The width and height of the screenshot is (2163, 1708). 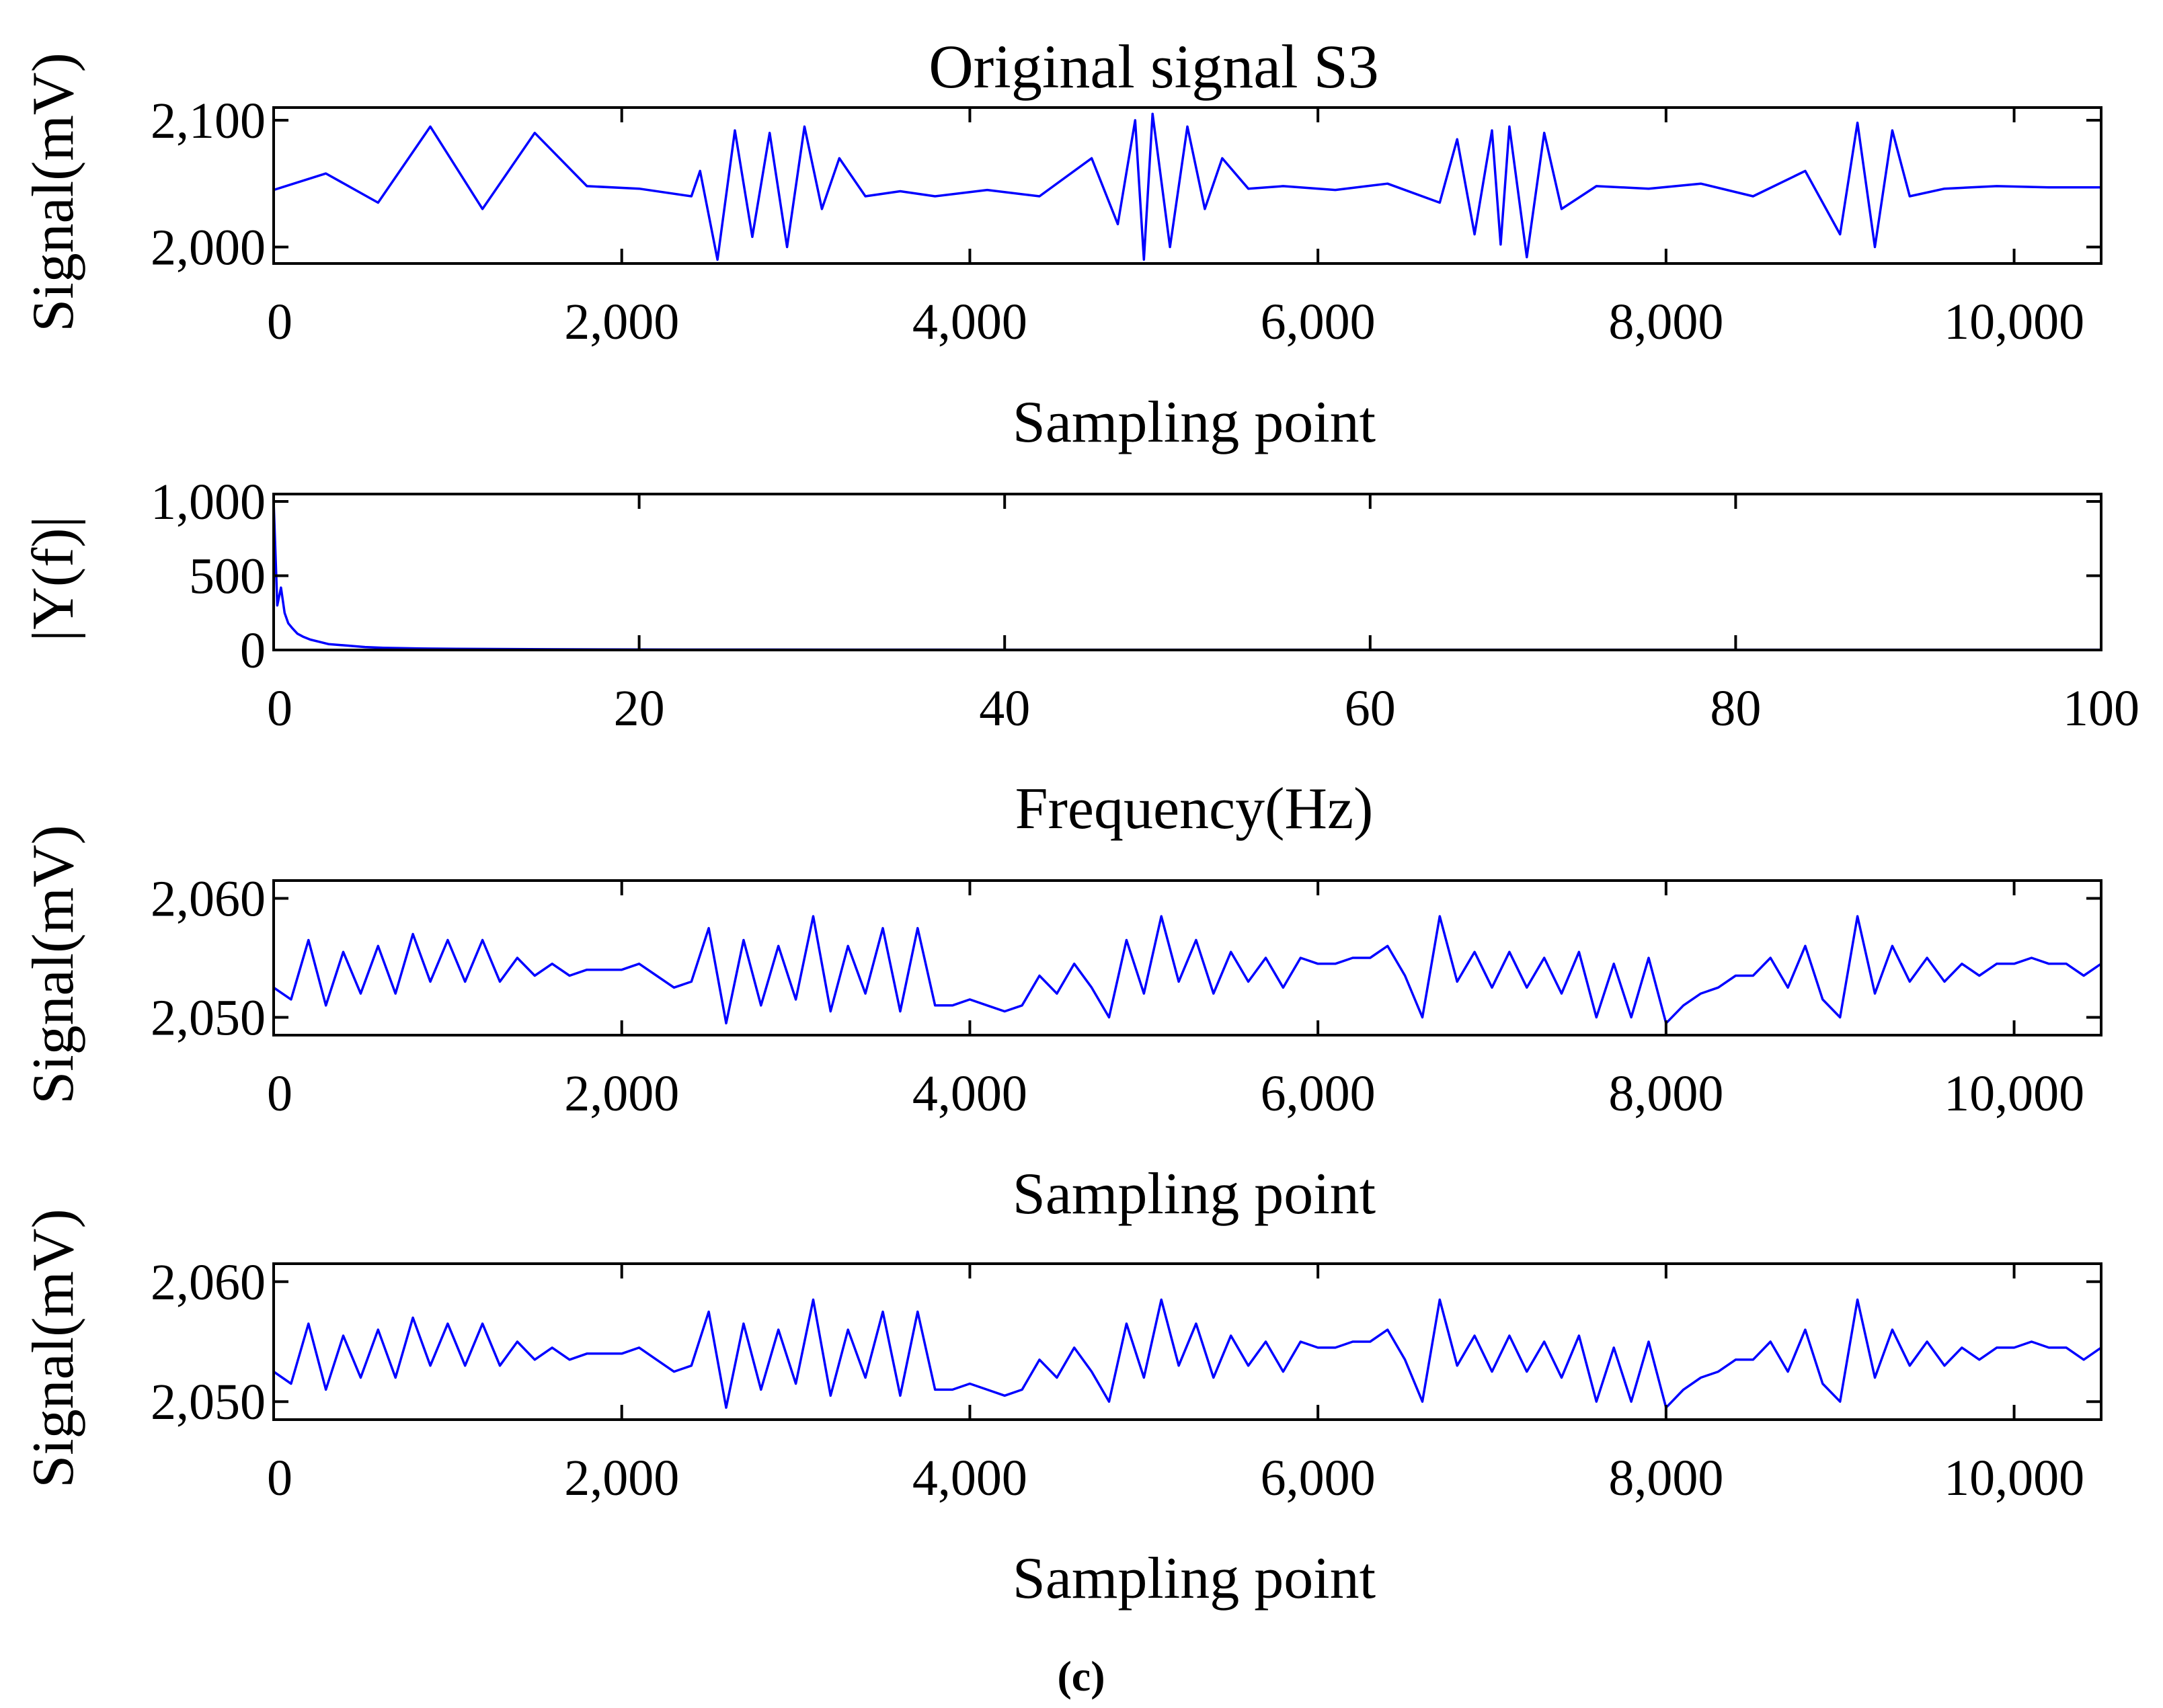 What do you see at coordinates (54, 579) in the screenshot?
I see `y-axis-label: |Y(f)|` at bounding box center [54, 579].